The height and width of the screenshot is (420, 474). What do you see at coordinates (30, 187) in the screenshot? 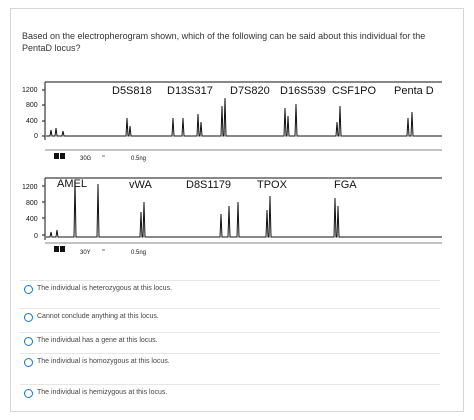
I see `panel2-tick-1200: 1200` at bounding box center [30, 187].